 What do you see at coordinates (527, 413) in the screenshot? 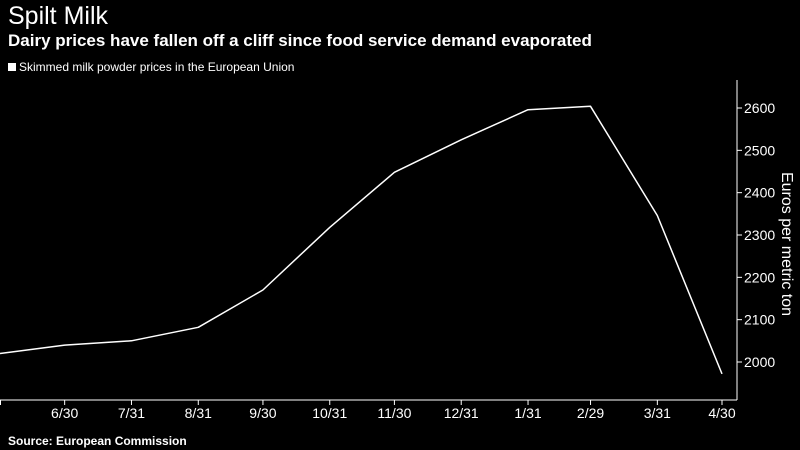
I see `x-tick-label: 1/31` at bounding box center [527, 413].